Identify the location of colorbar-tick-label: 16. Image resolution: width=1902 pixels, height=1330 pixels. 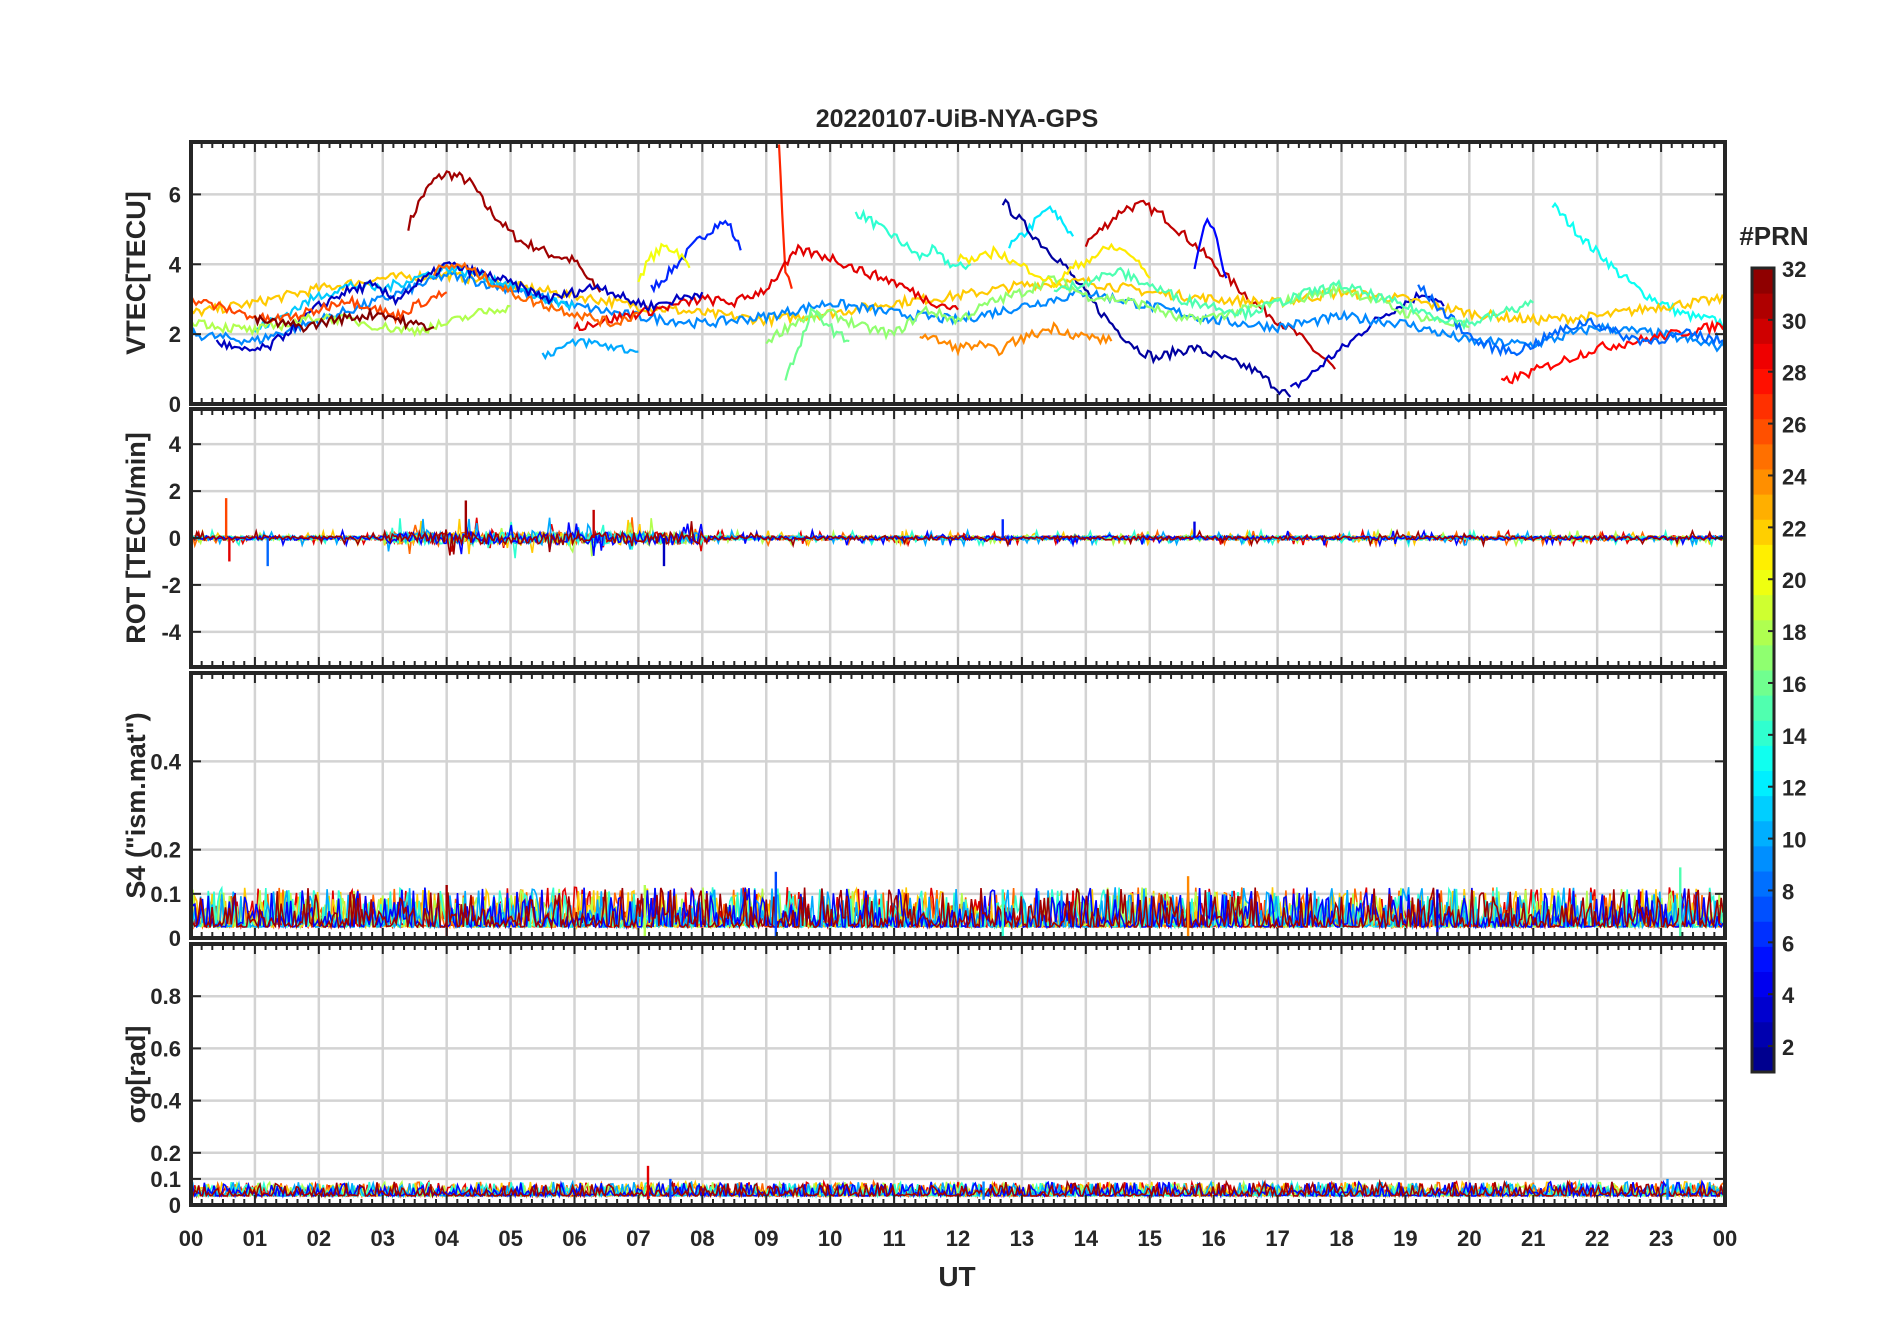
(1794, 684).